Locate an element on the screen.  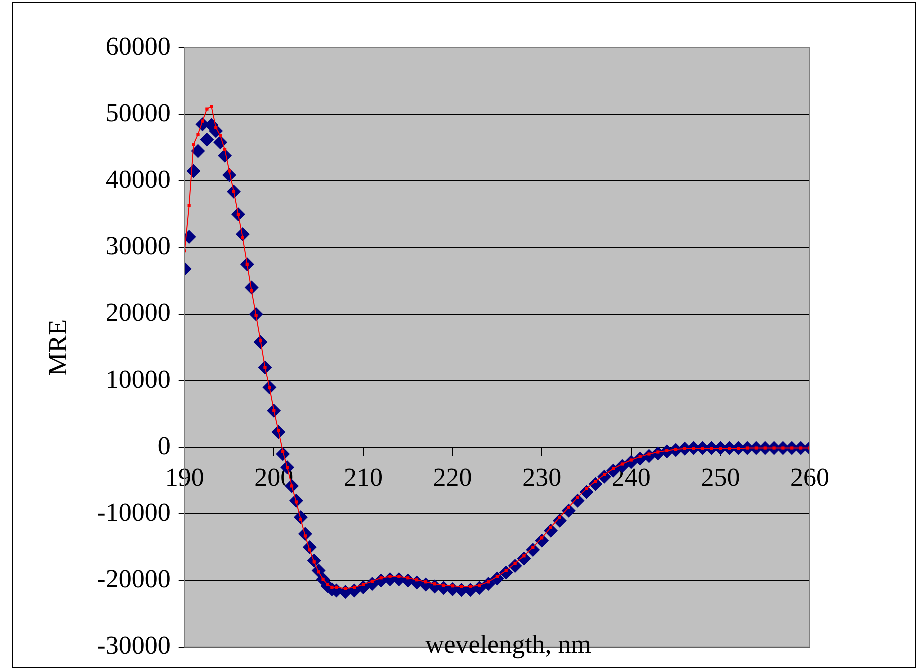
y-tick-label: 0 is located at coordinates (164, 445).